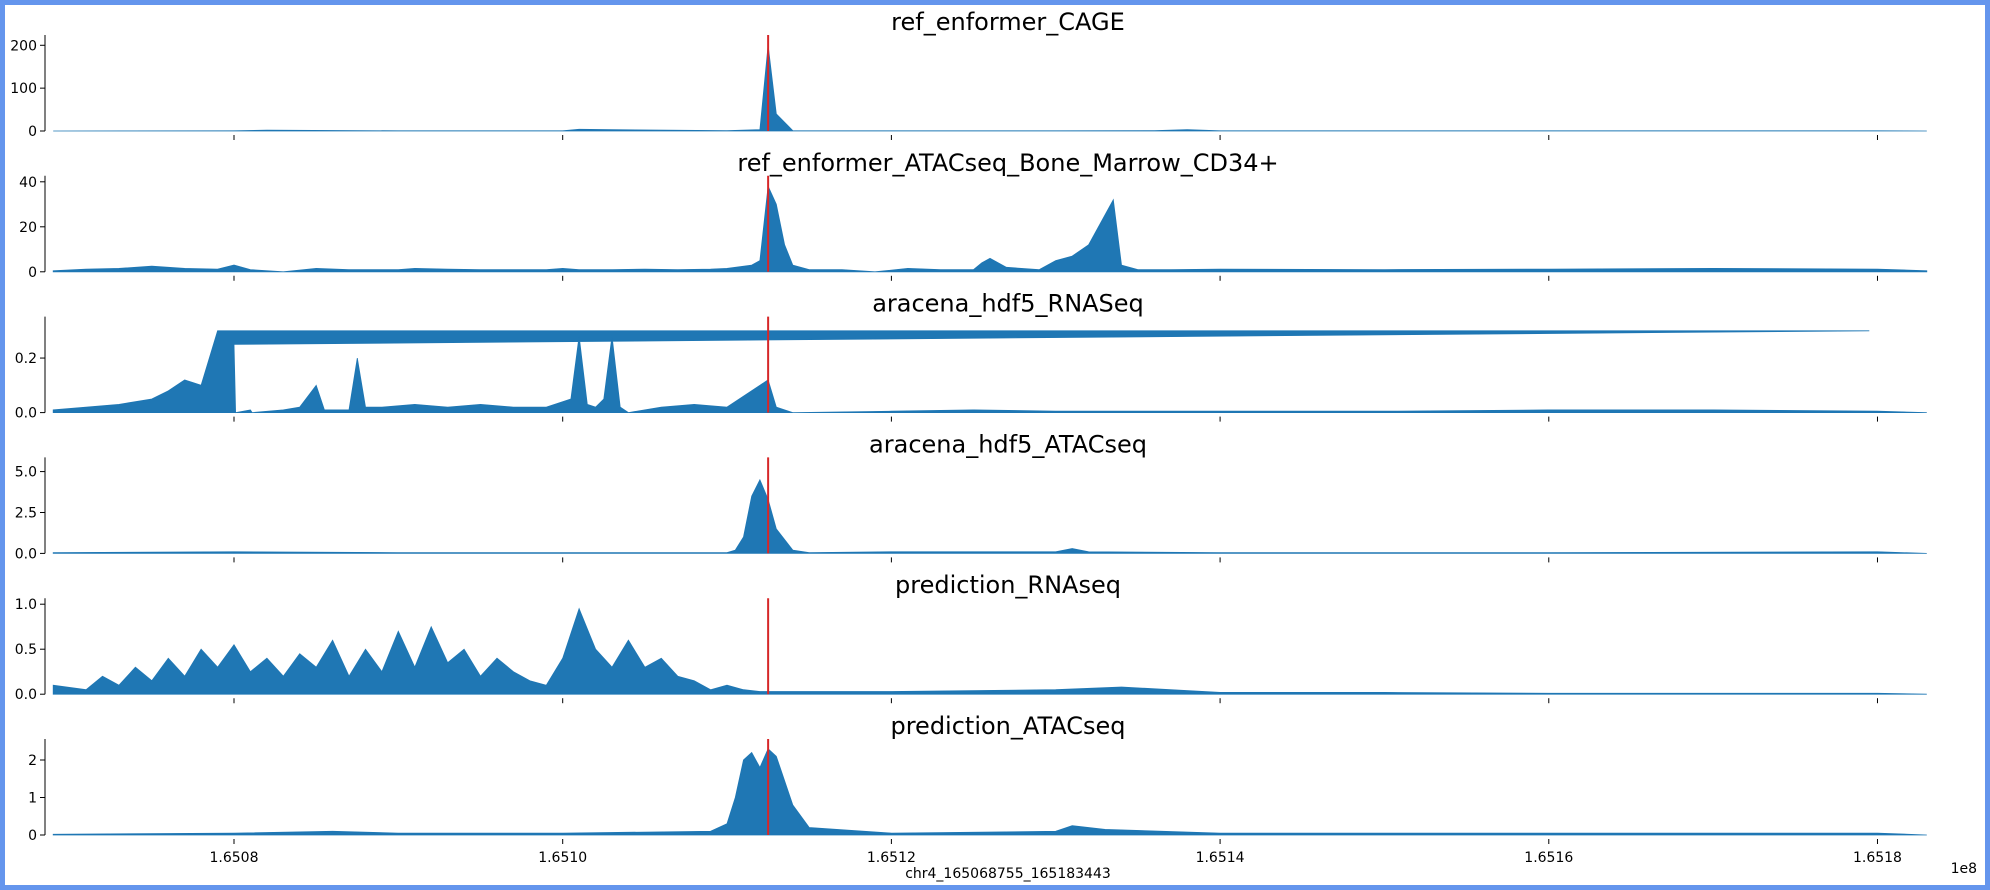 This screenshot has width=1990, height=890. I want to click on track-panel-1: ref_enformer_CAGE 0 100 200, so click(968, 74).